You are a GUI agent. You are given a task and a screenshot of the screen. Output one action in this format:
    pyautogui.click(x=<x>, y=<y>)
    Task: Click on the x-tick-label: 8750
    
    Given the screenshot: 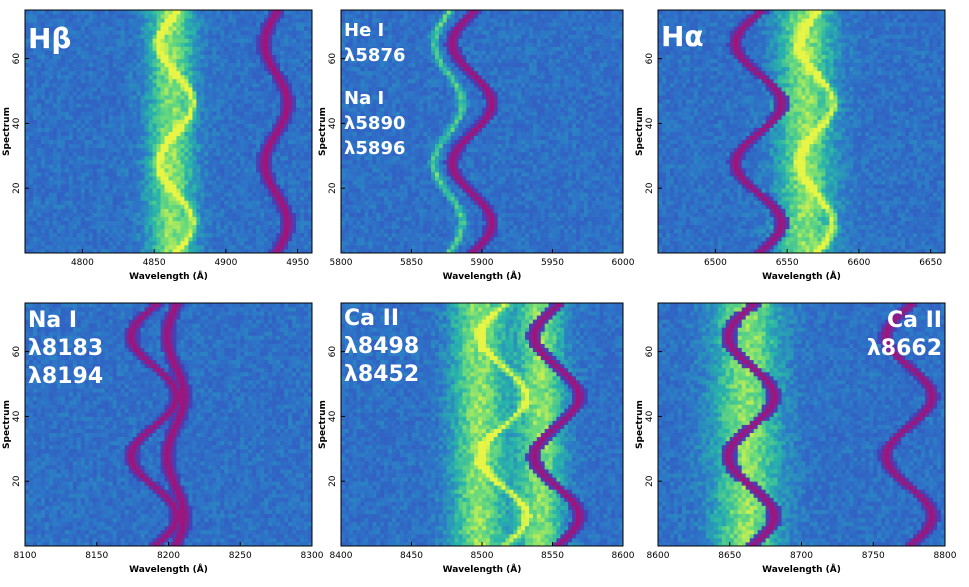 What is the action you would take?
    pyautogui.click(x=873, y=556)
    